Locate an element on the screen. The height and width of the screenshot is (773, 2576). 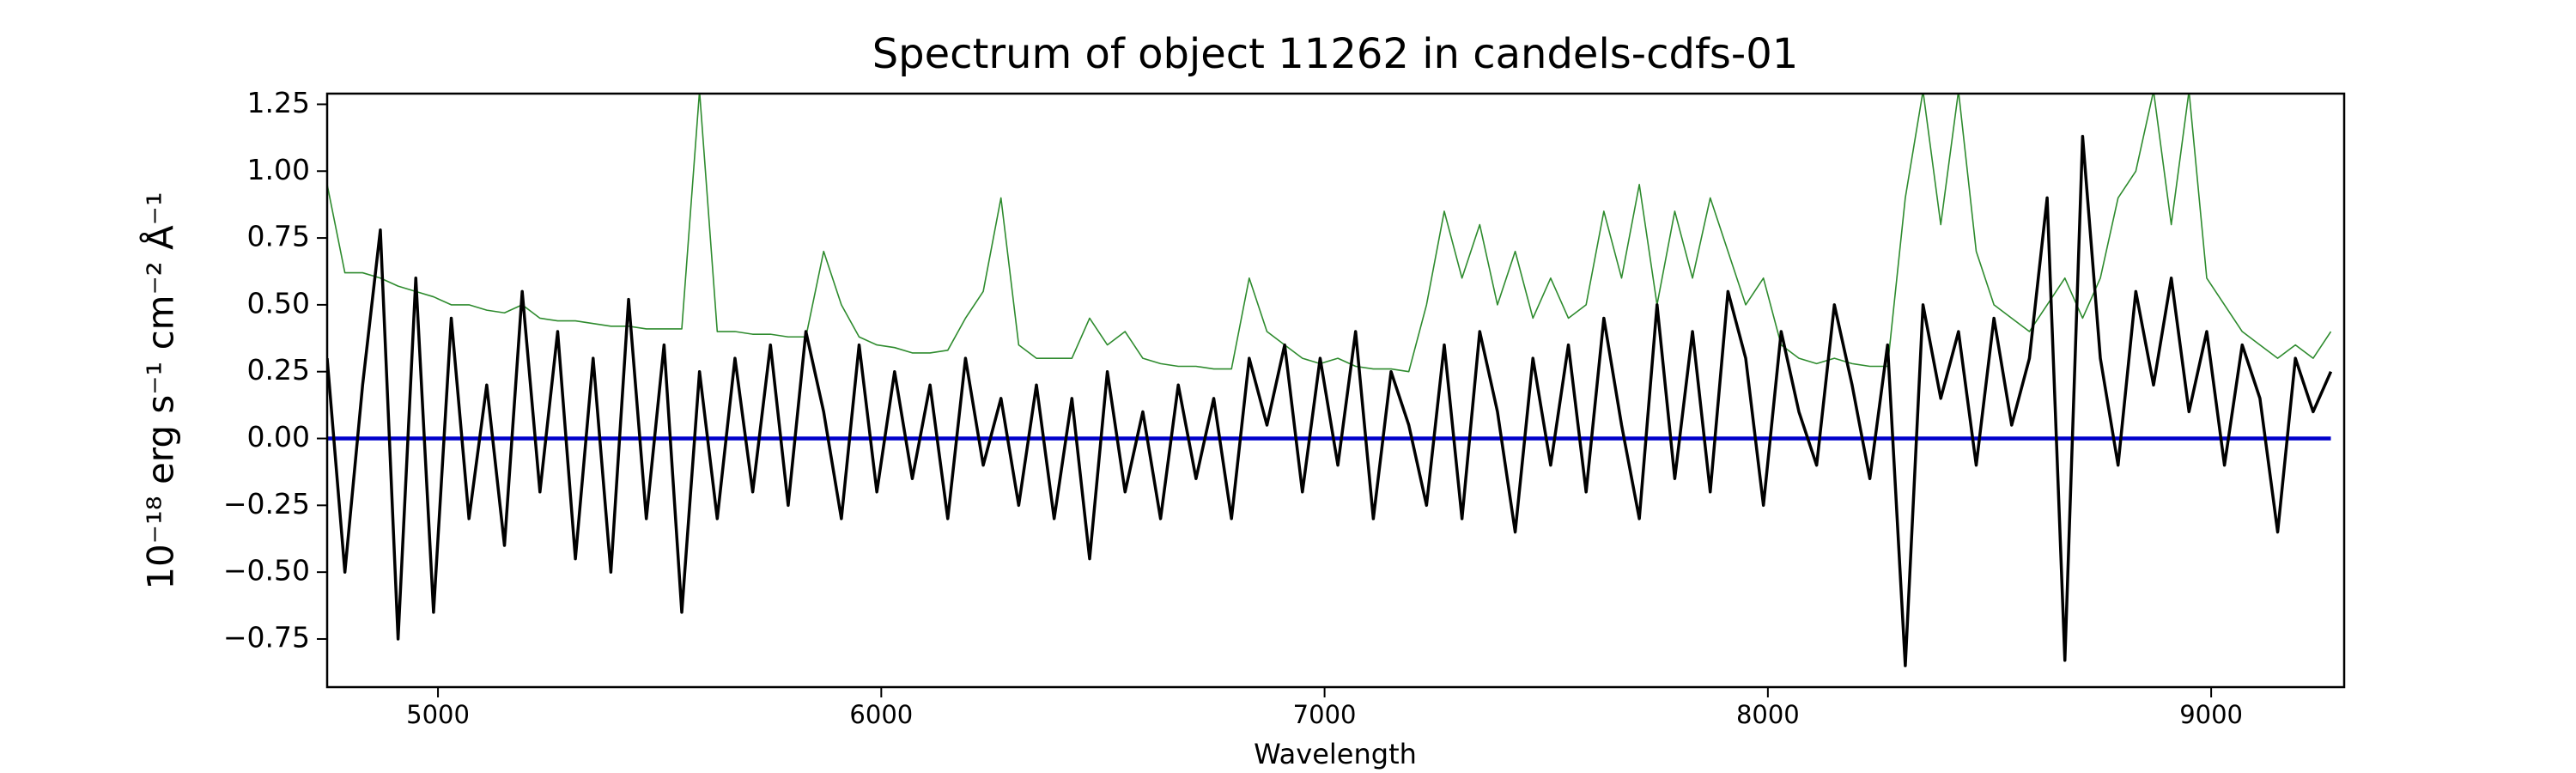
x-tick-label: 8000 is located at coordinates (1768, 714).